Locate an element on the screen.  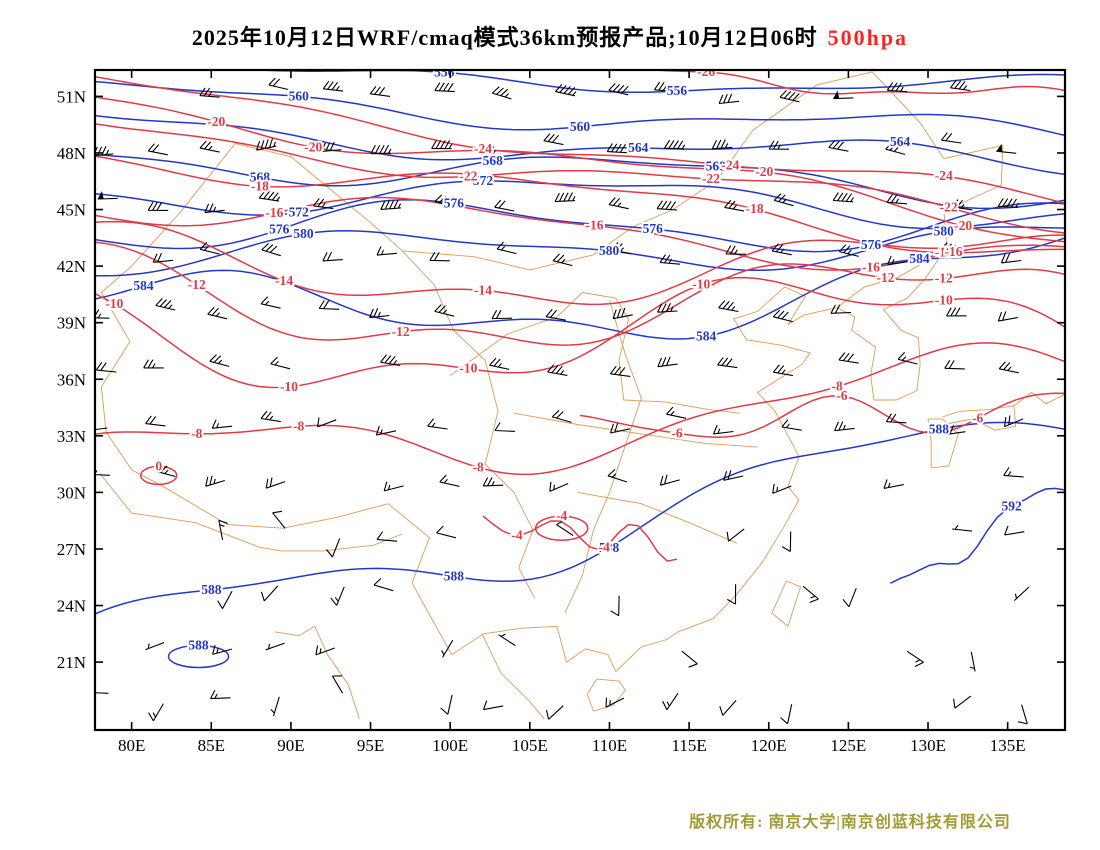
contour-label: 560 is located at coordinates (299, 95).